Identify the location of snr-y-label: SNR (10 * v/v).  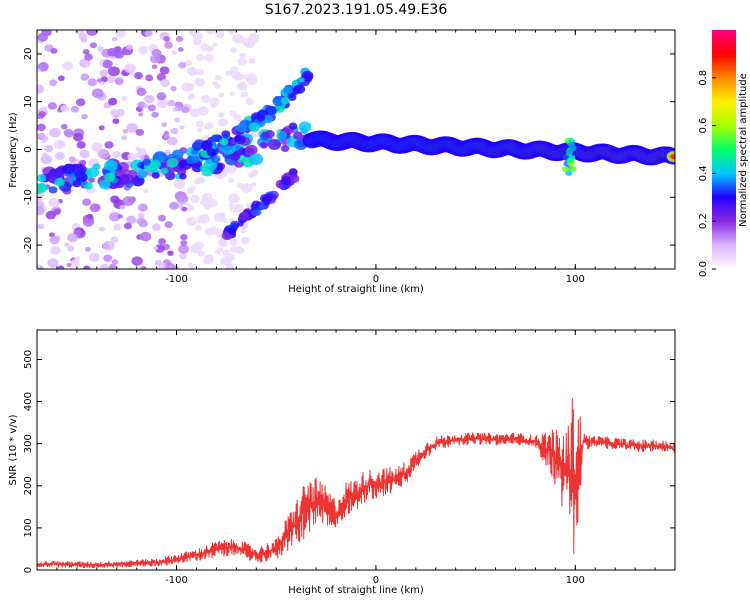
(13, 449).